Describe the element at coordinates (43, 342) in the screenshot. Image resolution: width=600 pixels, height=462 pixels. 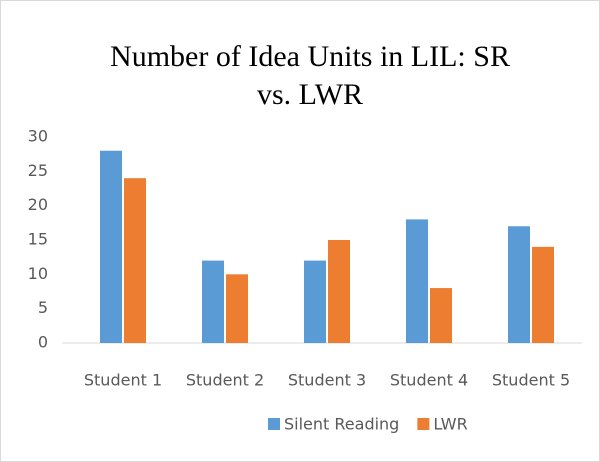
I see `y-tick-label: 0` at that location.